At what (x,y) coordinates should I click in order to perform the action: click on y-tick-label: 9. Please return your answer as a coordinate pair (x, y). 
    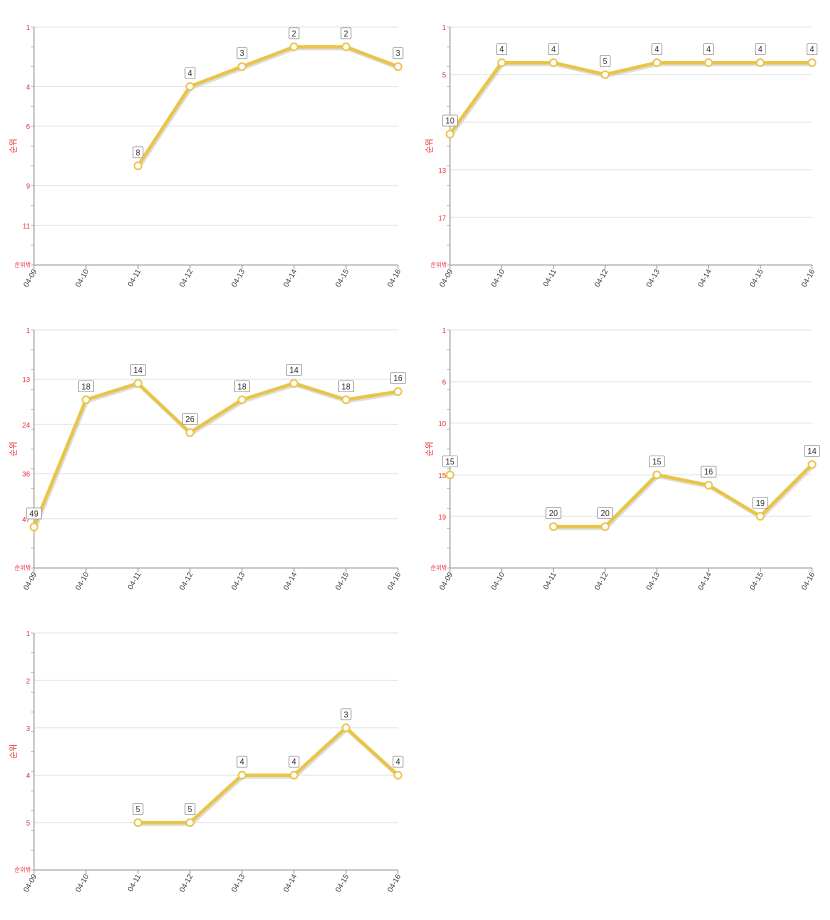
    Looking at the image, I should click on (28, 187).